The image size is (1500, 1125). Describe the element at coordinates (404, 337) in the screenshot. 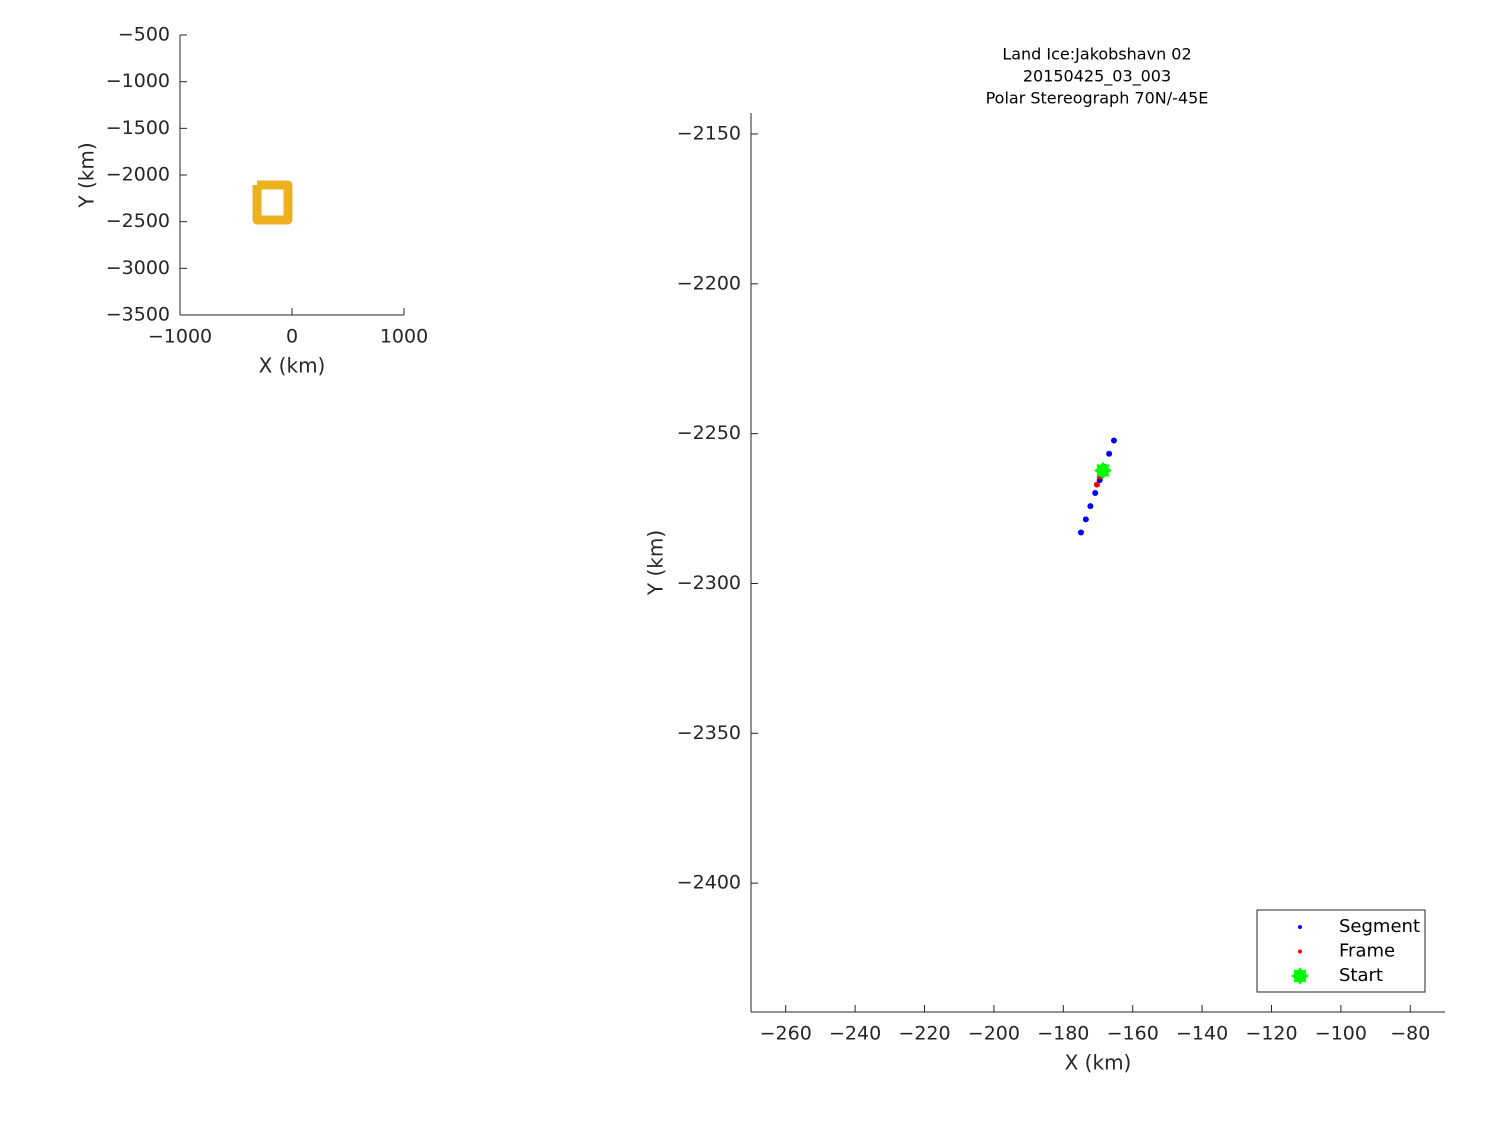

I see `x-tick-label: 1000` at that location.